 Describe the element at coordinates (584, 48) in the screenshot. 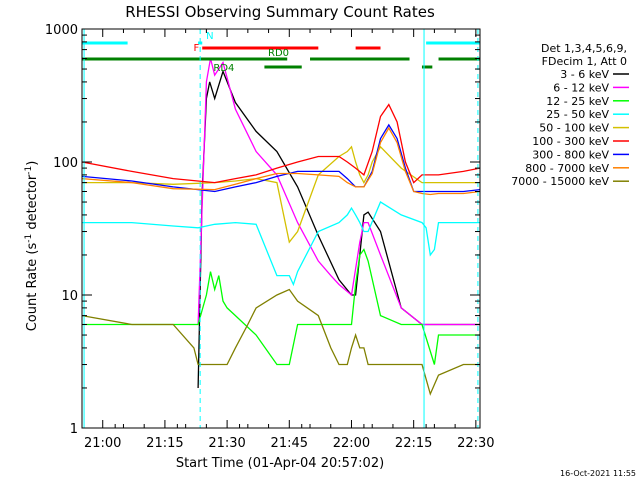

I see `legend-header-line-1: Det 1,3,4,5,6,9,` at that location.